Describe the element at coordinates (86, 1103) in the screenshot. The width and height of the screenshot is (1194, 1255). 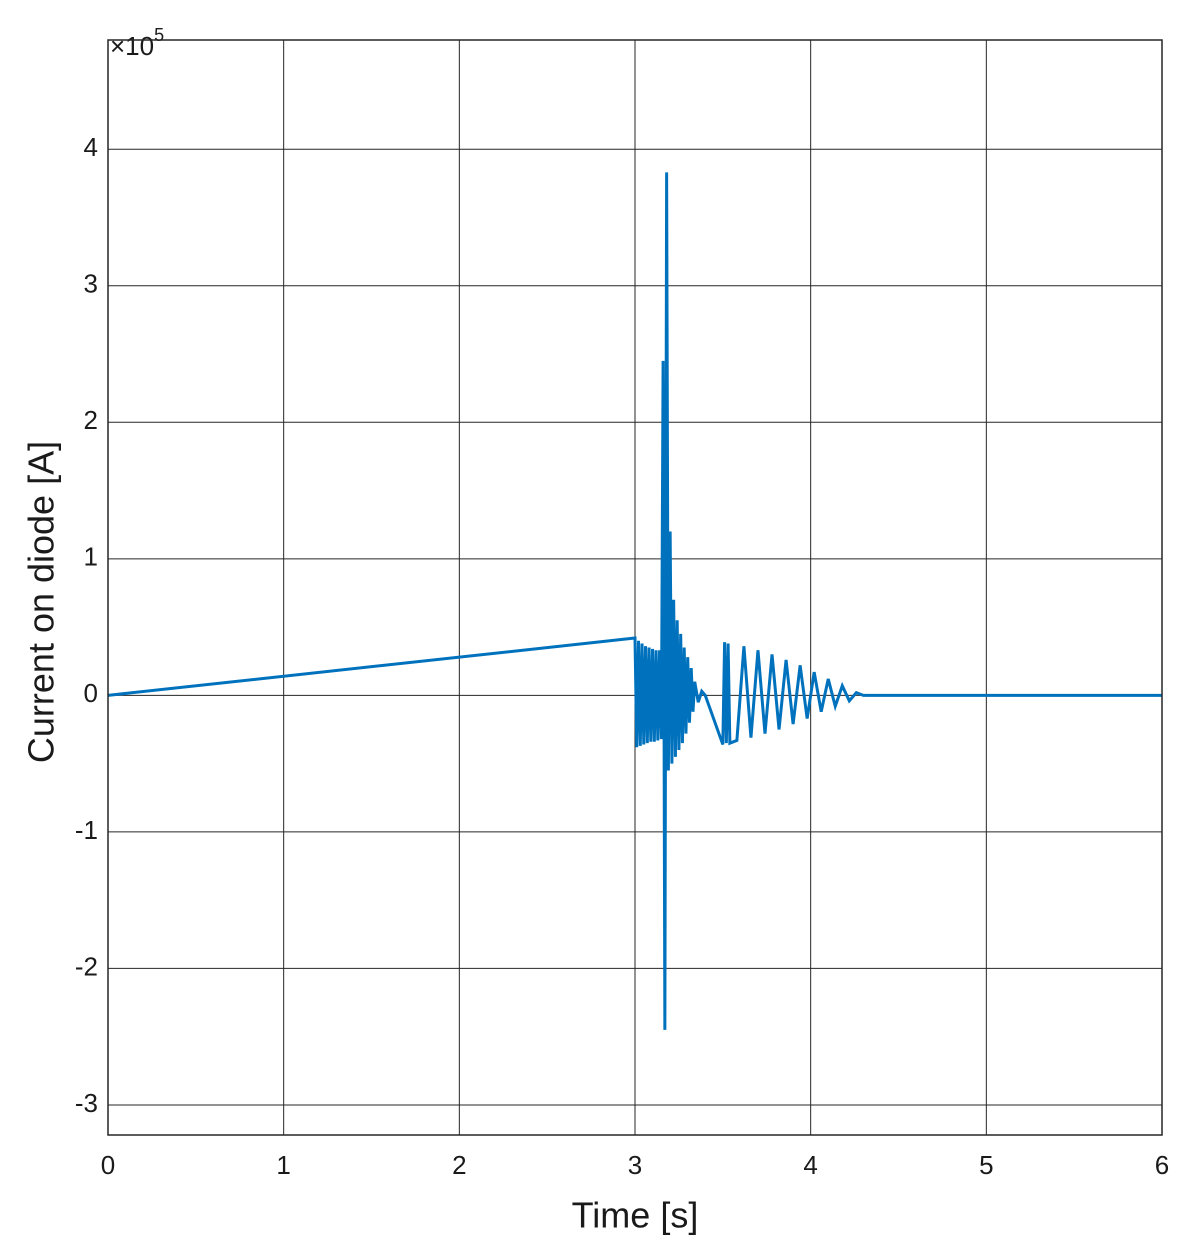
I see `y-tick-label: -3` at that location.